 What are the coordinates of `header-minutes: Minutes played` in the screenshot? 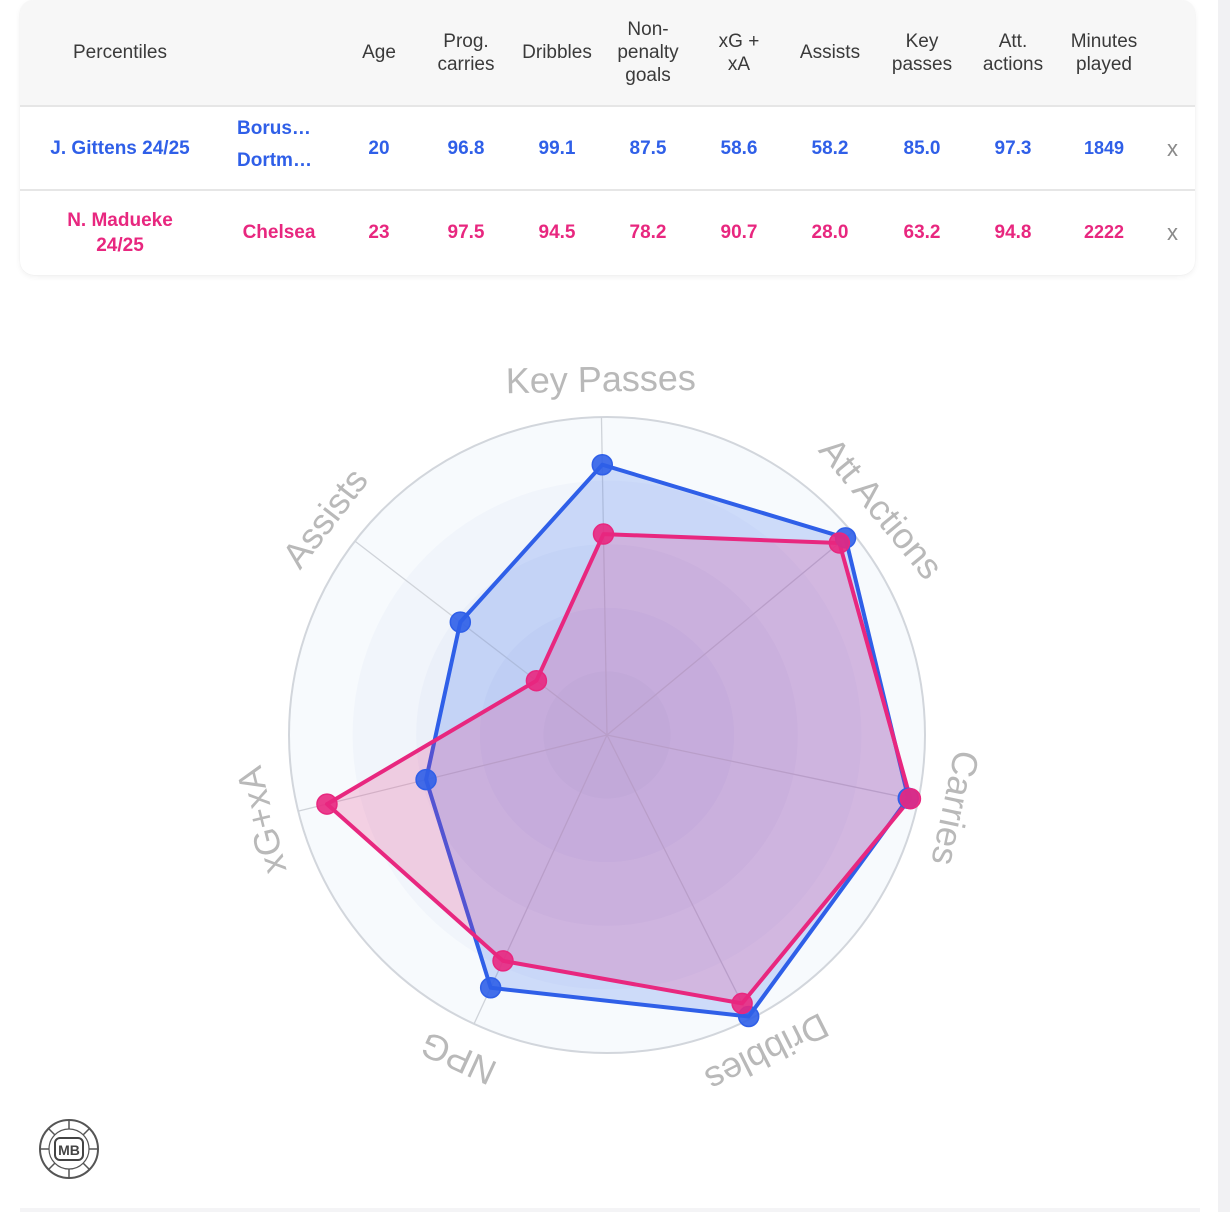 It's located at (1104, 53).